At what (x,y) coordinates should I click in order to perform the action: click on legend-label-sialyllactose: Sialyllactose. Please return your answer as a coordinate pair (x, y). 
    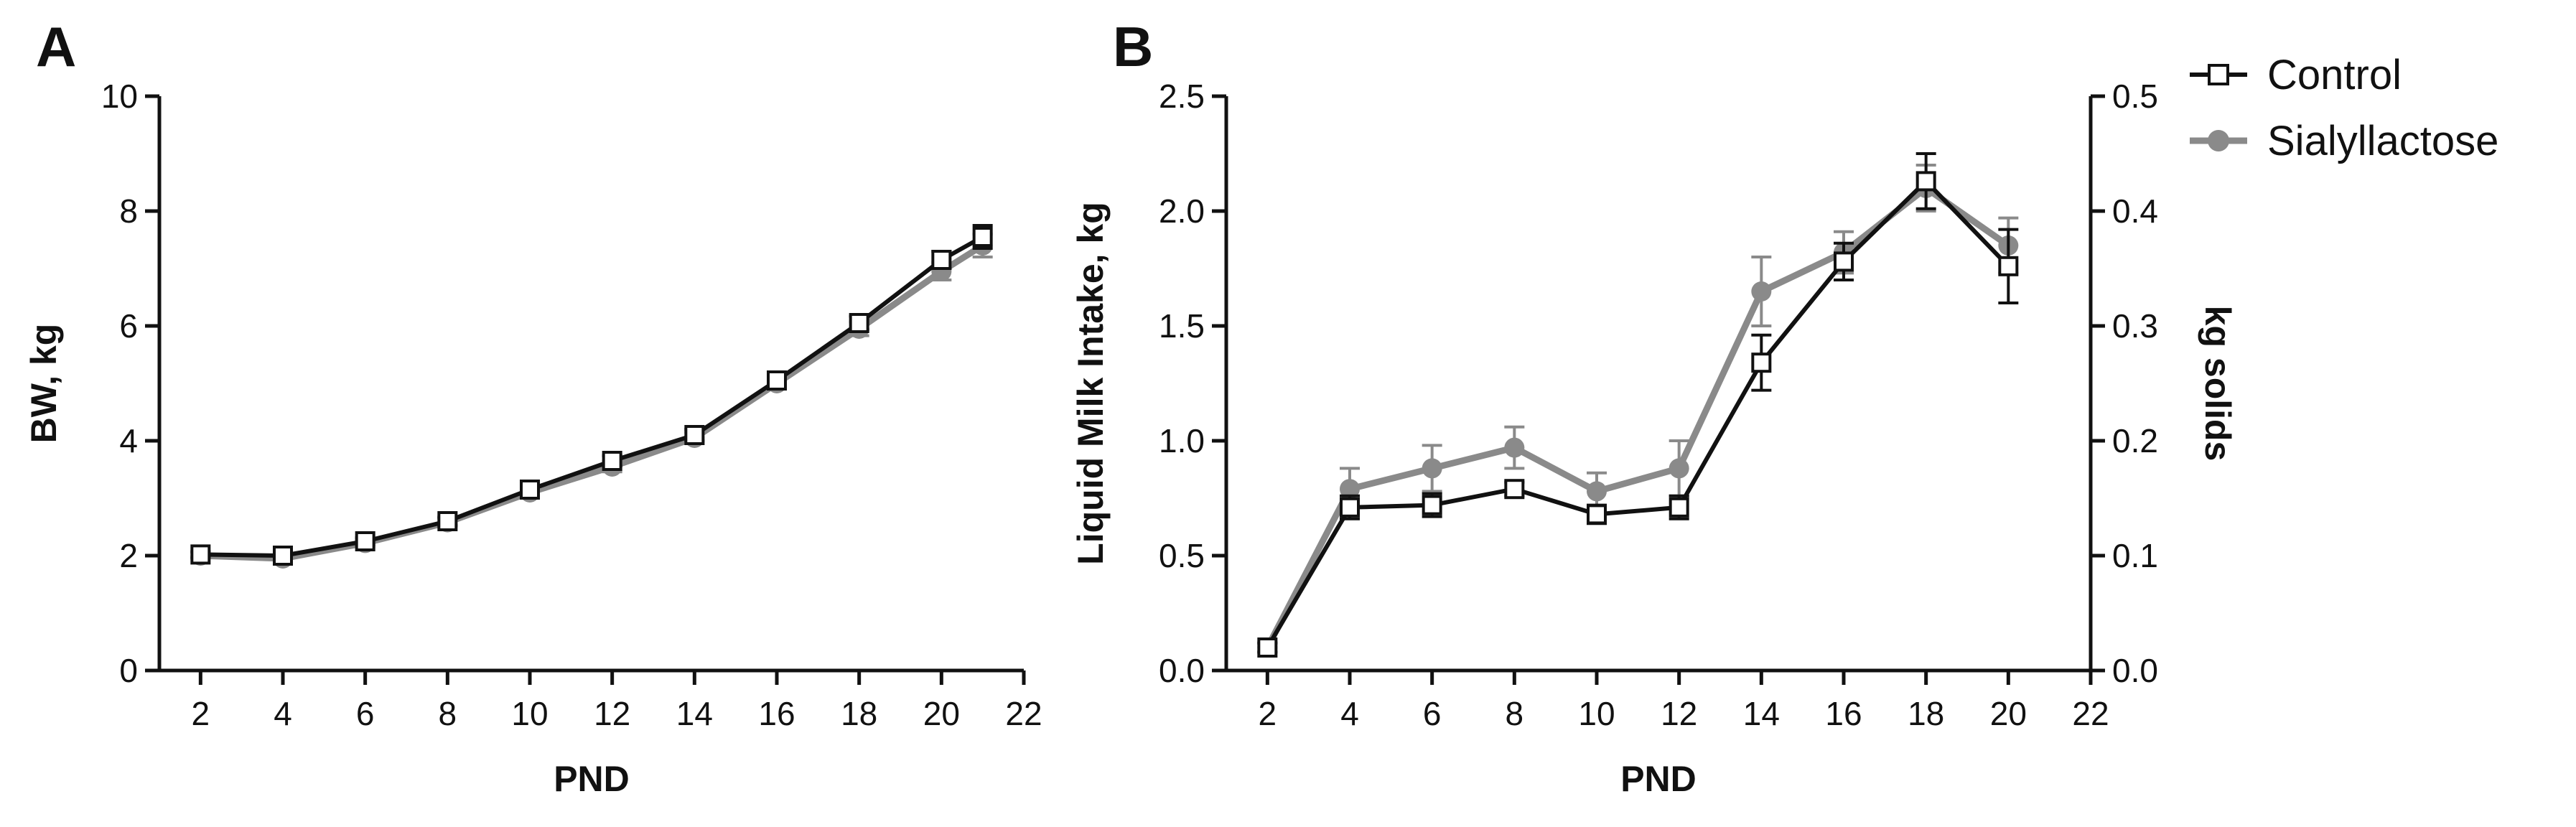
    Looking at the image, I should click on (2382, 141).